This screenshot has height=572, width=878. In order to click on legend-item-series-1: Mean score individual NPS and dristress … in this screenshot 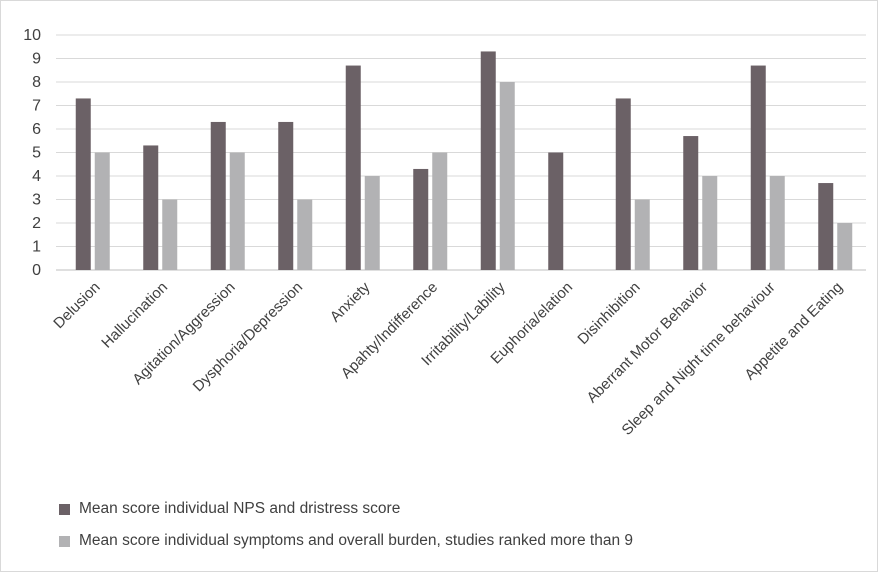, I will do `click(346, 509)`.